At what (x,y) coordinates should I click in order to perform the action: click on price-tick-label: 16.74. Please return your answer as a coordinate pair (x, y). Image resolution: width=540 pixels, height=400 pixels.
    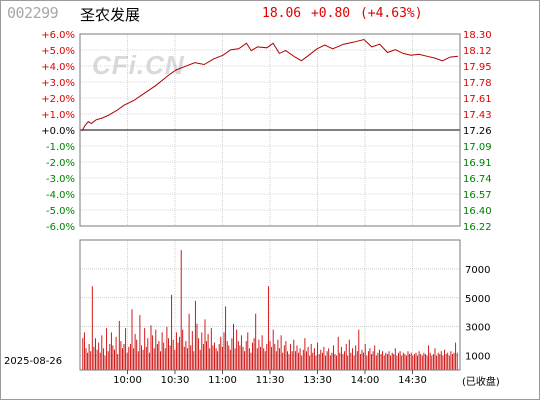
    Looking at the image, I should click on (477, 179).